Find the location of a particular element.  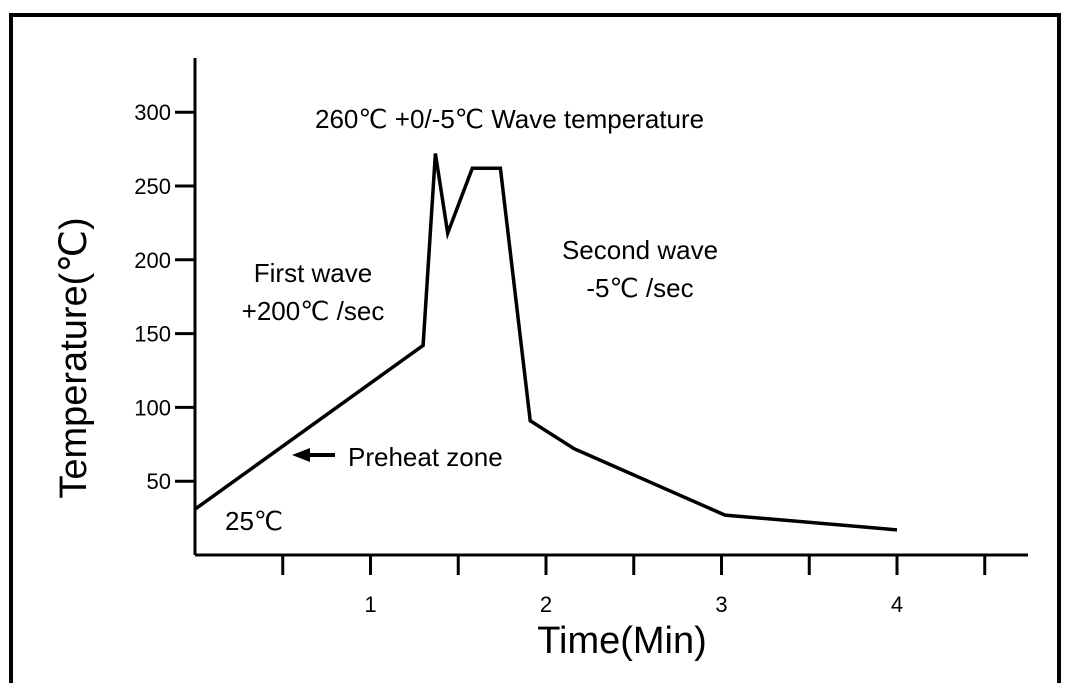

y-tick-label: 150 is located at coordinates (152, 334).